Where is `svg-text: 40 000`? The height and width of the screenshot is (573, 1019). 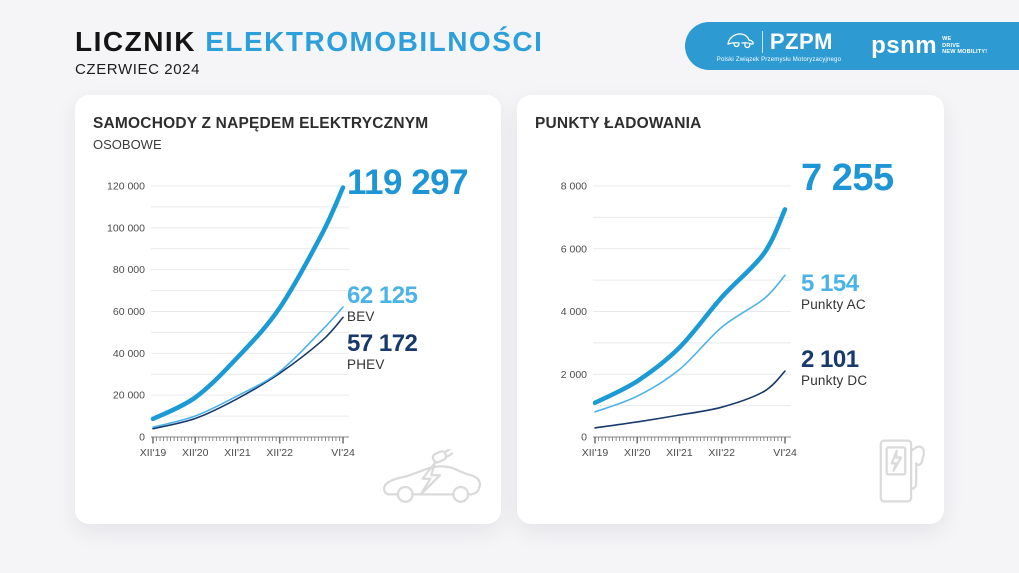 svg-text: 40 000 is located at coordinates (129, 354).